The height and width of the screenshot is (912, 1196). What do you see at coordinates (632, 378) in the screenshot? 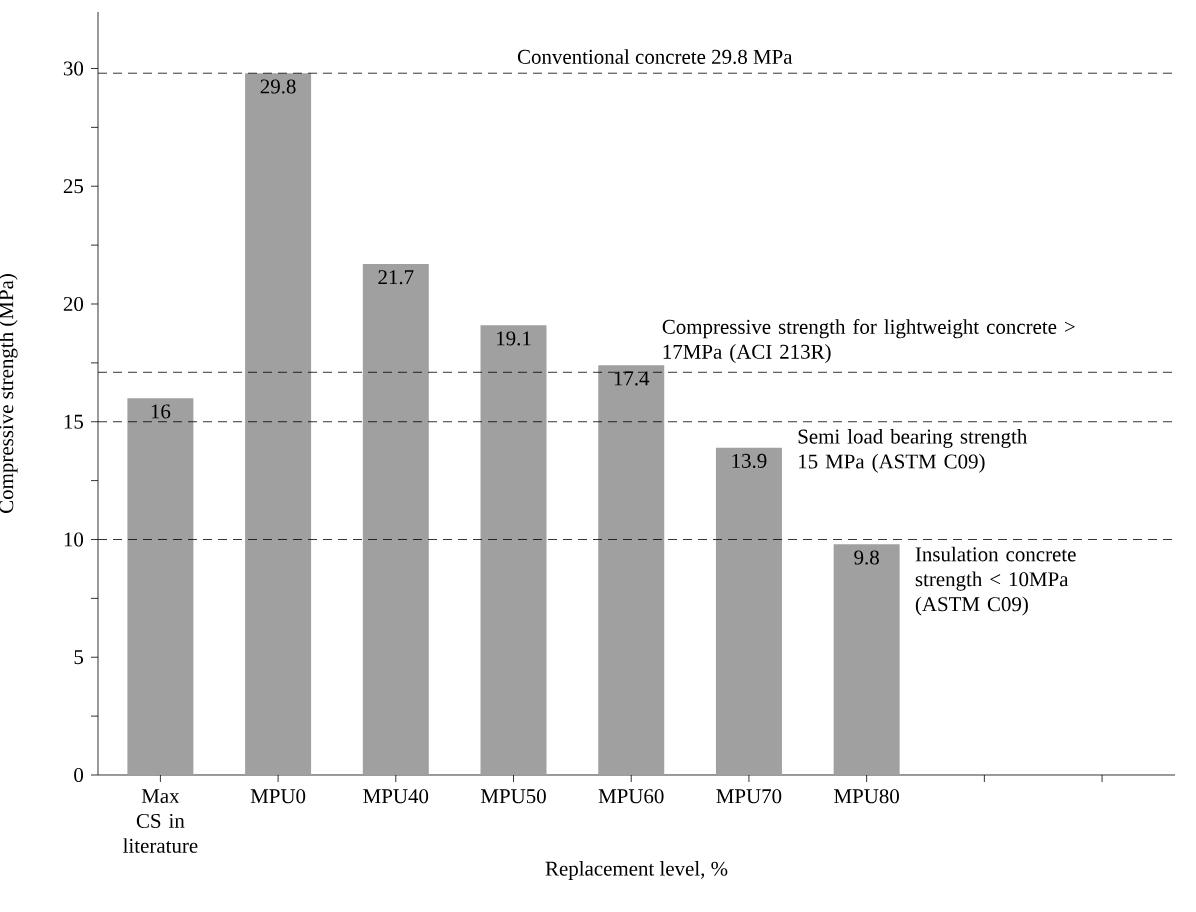
I see `data-label: 17.4` at bounding box center [632, 378].